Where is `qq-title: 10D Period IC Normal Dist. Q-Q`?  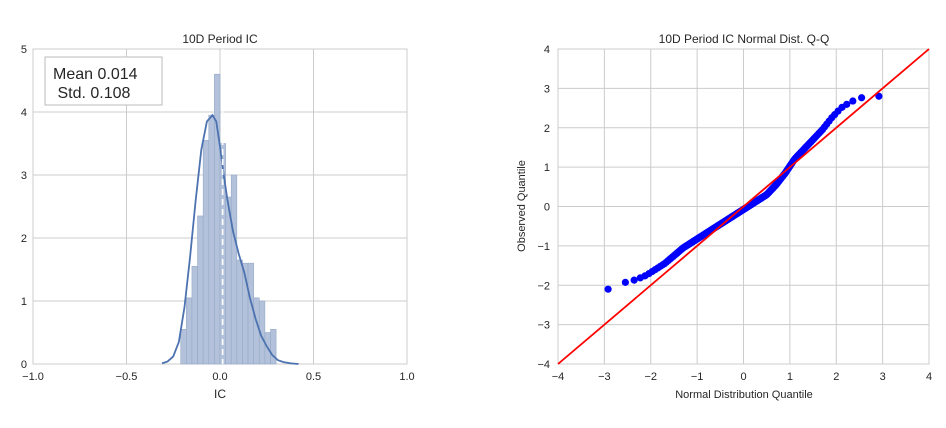 qq-title: 10D Period IC Normal Dist. Q-Q is located at coordinates (744, 39).